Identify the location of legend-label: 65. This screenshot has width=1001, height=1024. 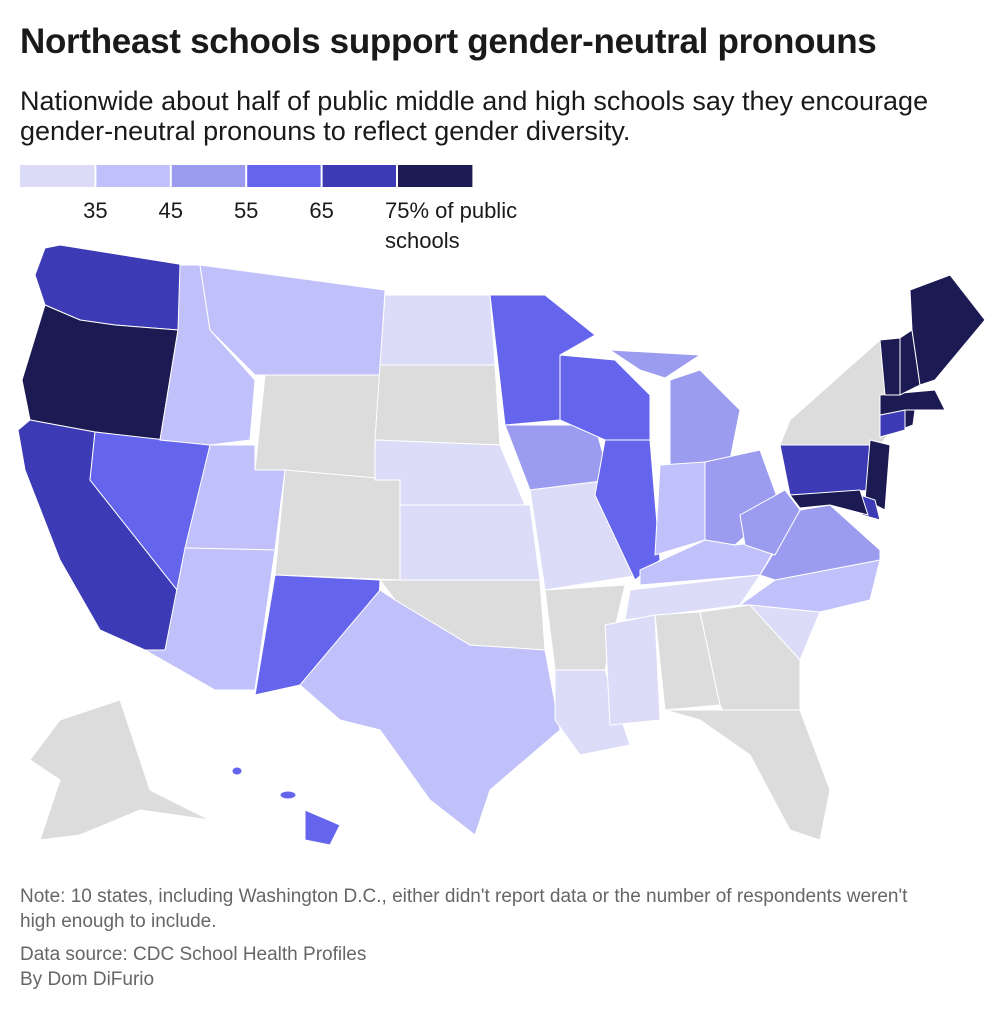
(321, 210).